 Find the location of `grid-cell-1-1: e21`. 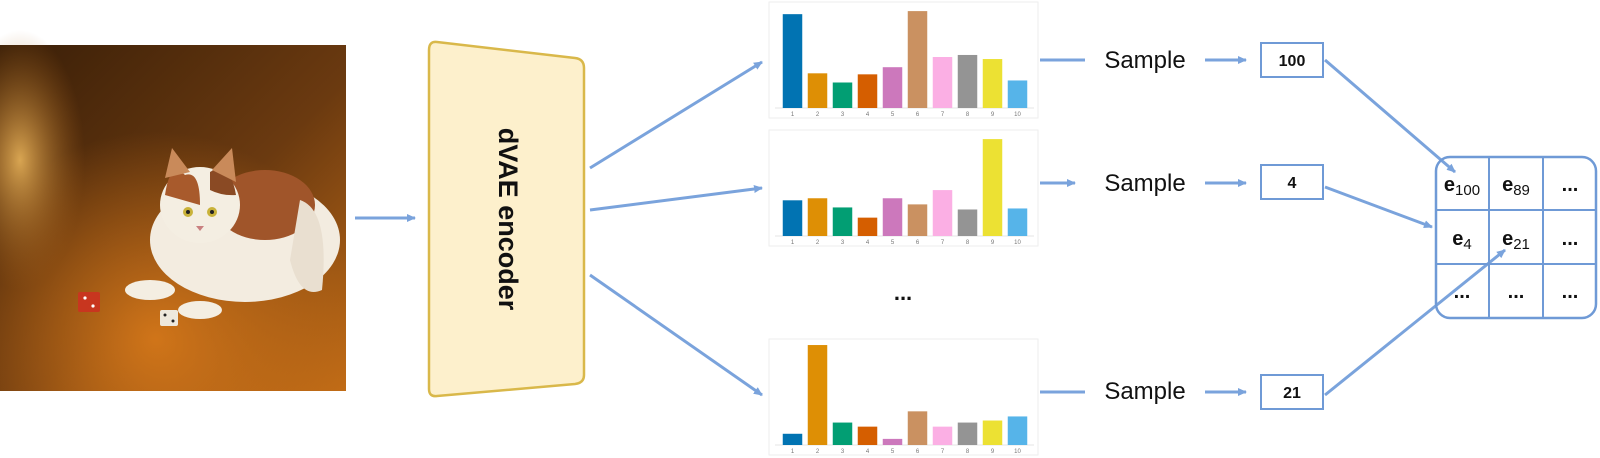

grid-cell-1-1: e21 is located at coordinates (1516, 240).